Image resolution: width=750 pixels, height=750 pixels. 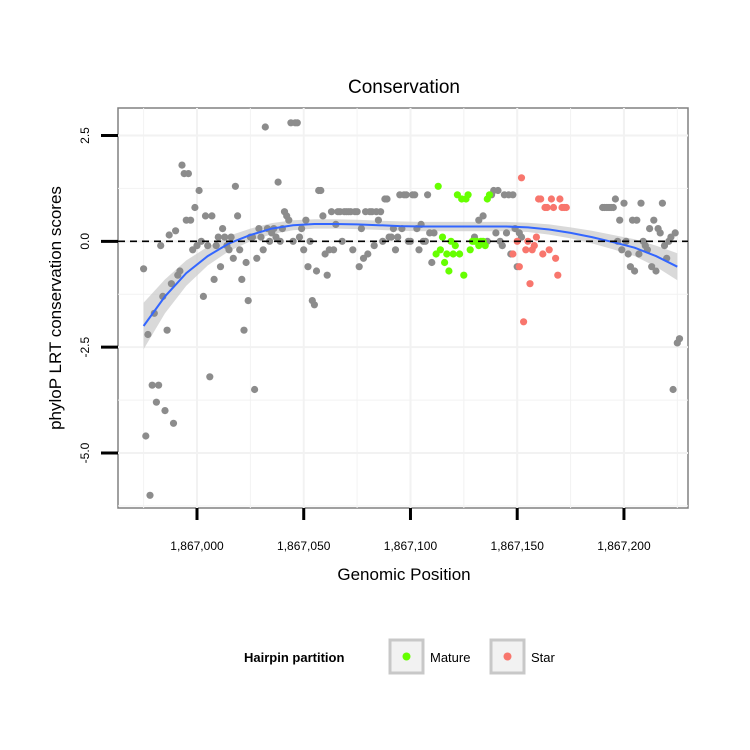 I want to click on x-axis-title: Genomic Position, so click(x=403, y=574).